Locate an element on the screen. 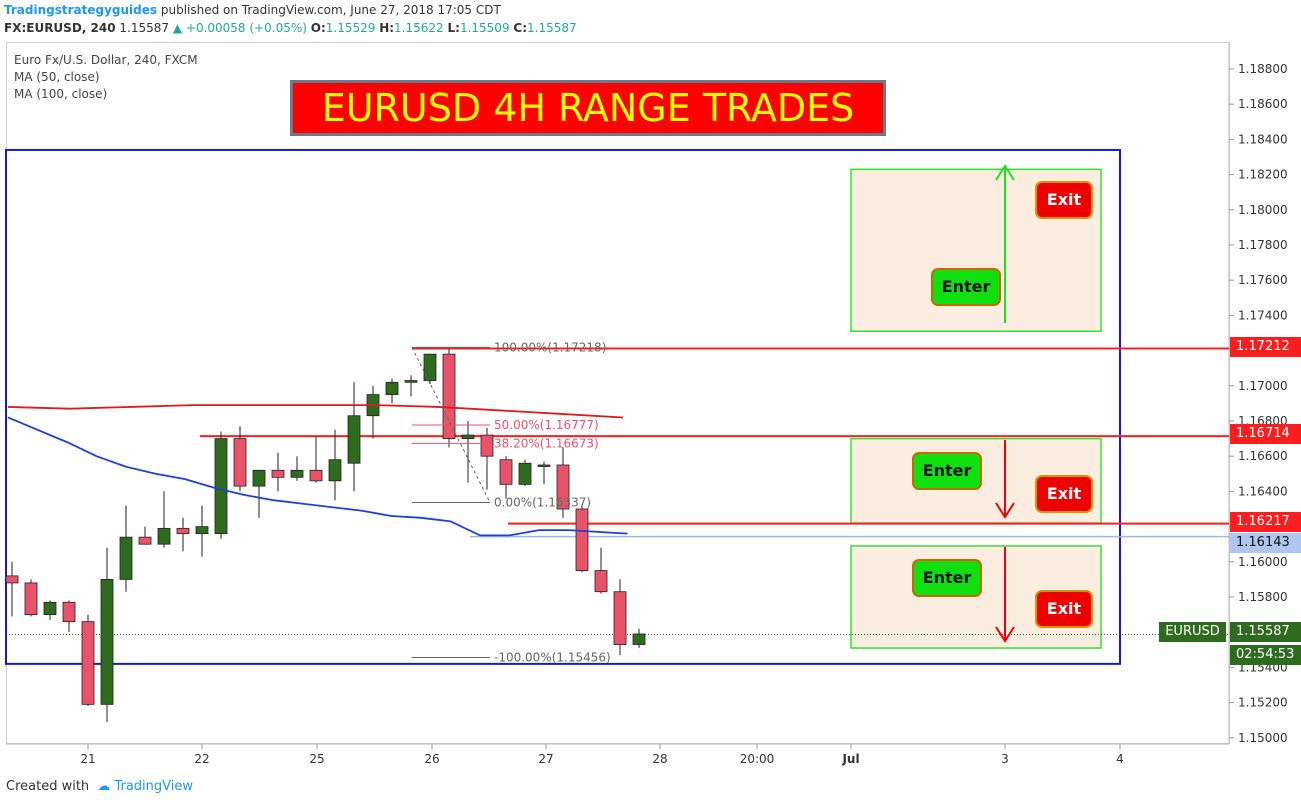 This screenshot has height=805, width=1301. price-change: ▲ +0.00058 (+0.05%) is located at coordinates (239, 28).